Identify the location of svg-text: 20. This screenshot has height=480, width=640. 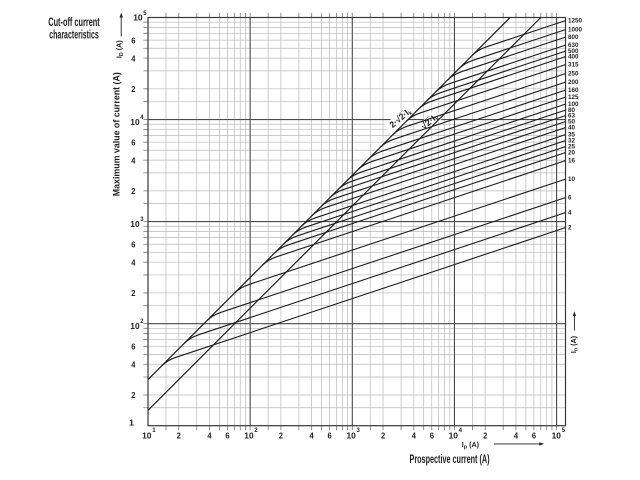
(572, 153).